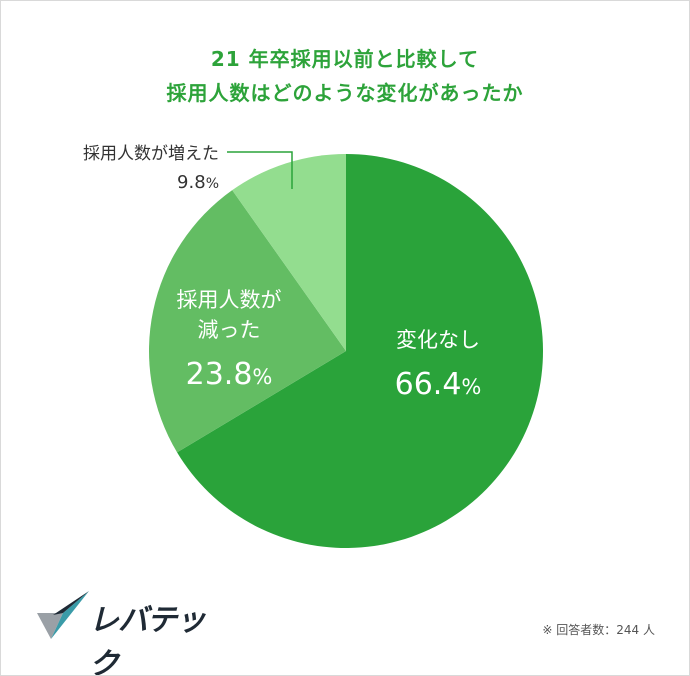 The height and width of the screenshot is (676, 690). Describe the element at coordinates (345, 59) in the screenshot. I see `chart-title-line-1: 21 年卒採用以前と比較して` at that location.